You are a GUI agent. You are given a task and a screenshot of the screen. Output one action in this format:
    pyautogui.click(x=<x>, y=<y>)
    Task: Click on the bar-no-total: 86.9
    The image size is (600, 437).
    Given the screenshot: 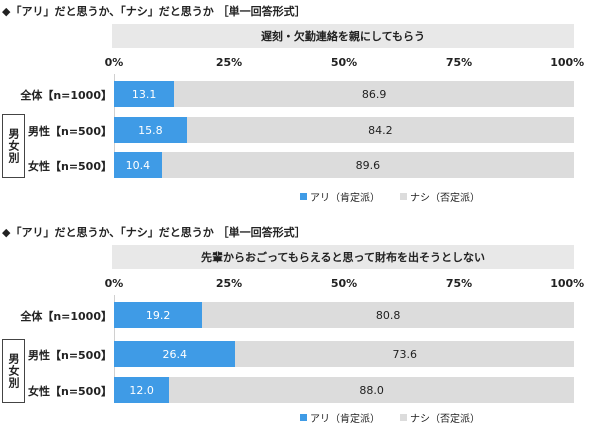 What is the action you would take?
    pyautogui.click(x=374, y=94)
    